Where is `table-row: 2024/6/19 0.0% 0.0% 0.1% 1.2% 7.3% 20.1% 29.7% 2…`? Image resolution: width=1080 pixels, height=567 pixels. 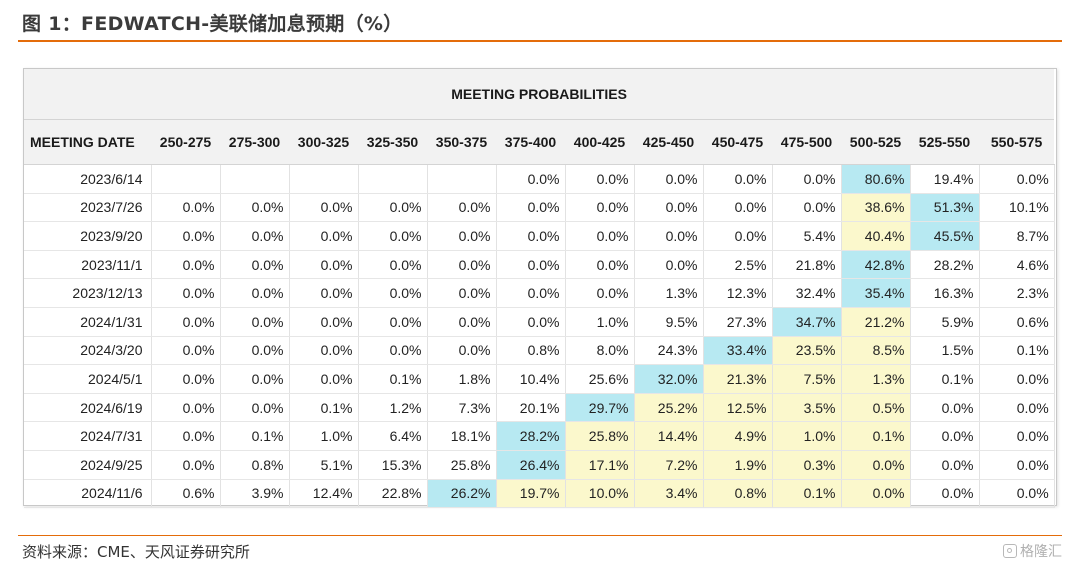 table-row: 2024/6/19 0.0% 0.0% 0.1% 1.2% 7.3% 20.1% 29.7% 2… is located at coordinates (539, 408).